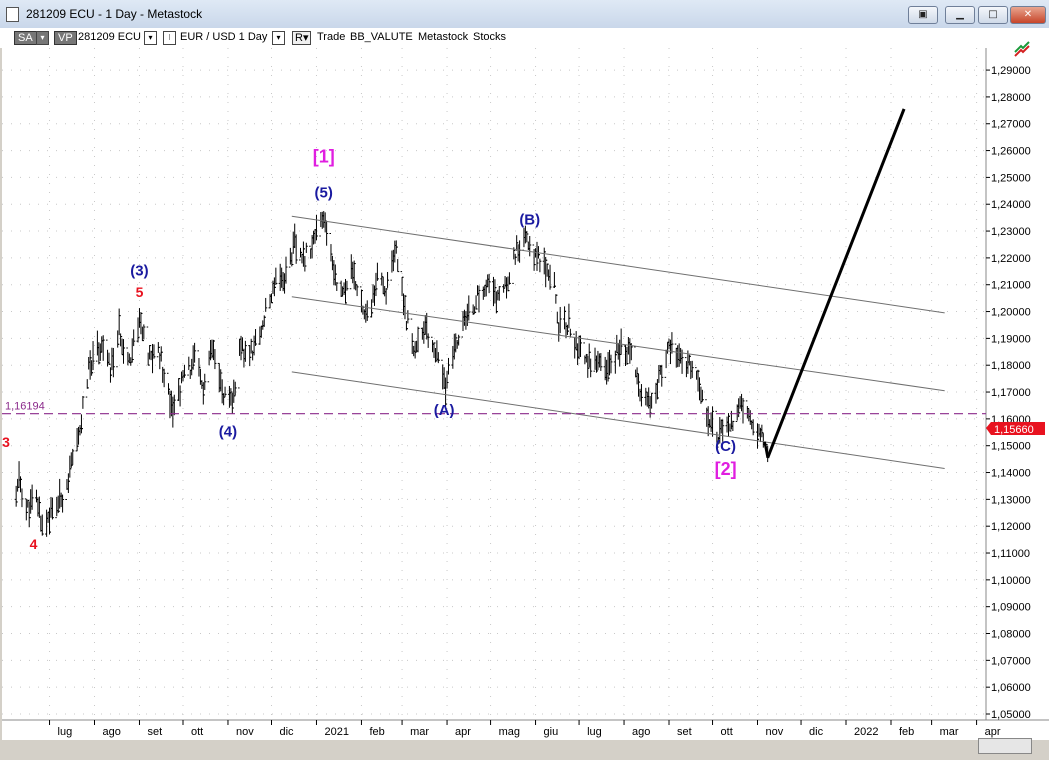  I want to click on r-button-label: R, so click(299, 38).